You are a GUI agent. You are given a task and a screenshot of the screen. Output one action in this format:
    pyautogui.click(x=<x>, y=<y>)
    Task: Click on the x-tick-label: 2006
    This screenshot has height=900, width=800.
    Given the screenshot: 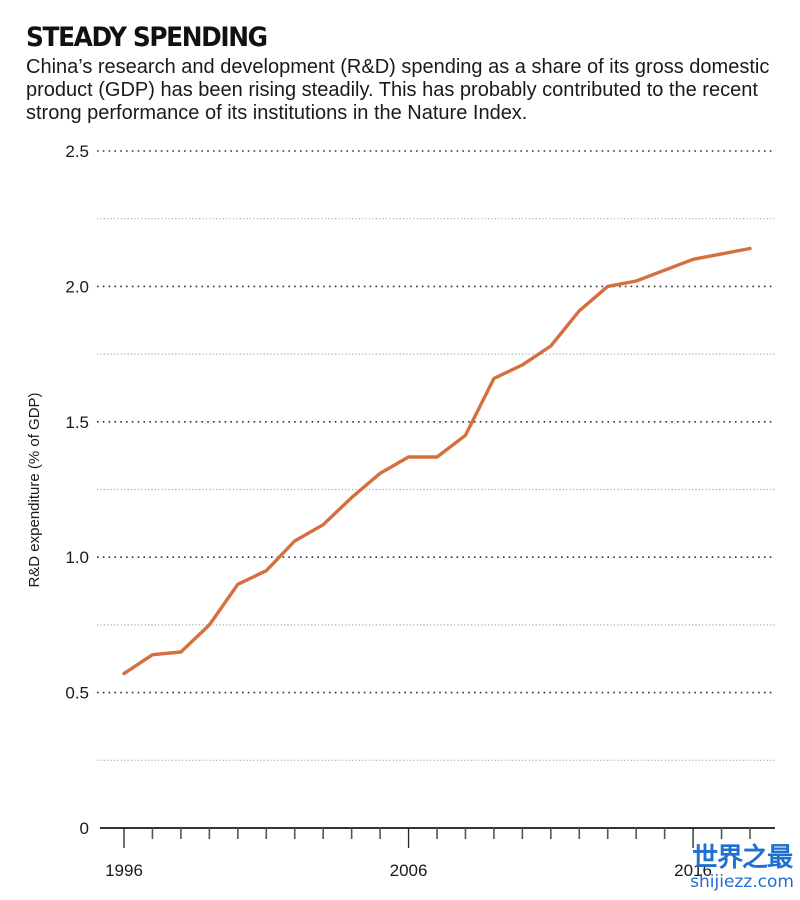 What is the action you would take?
    pyautogui.click(x=409, y=870)
    